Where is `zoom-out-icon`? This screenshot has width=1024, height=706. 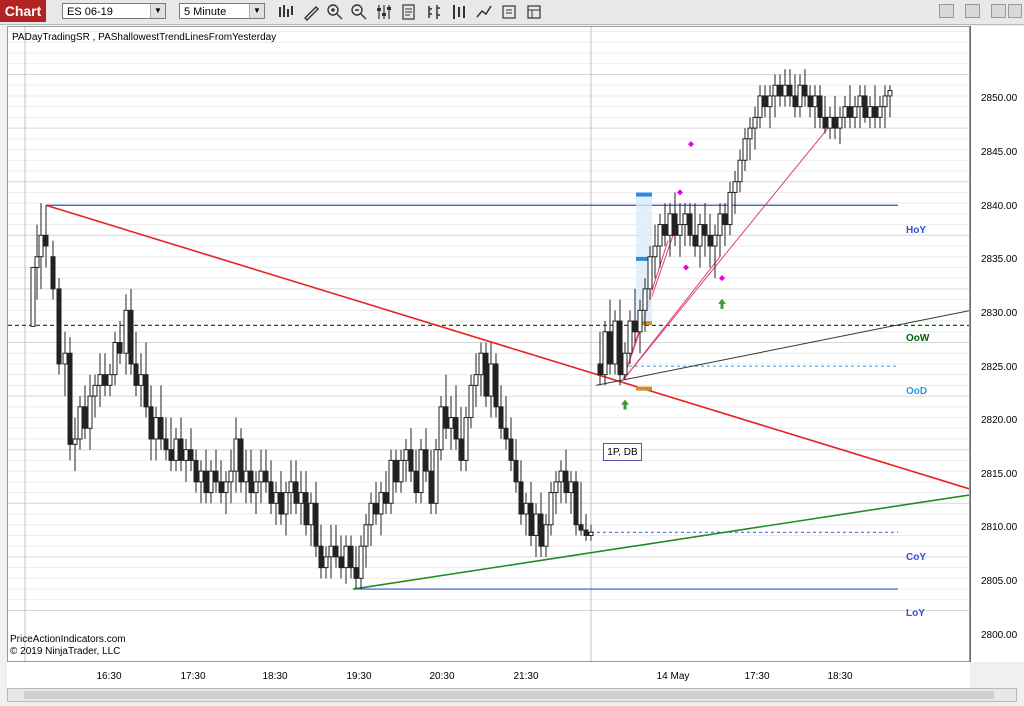
zoom-out-icon is located at coordinates (359, 12).